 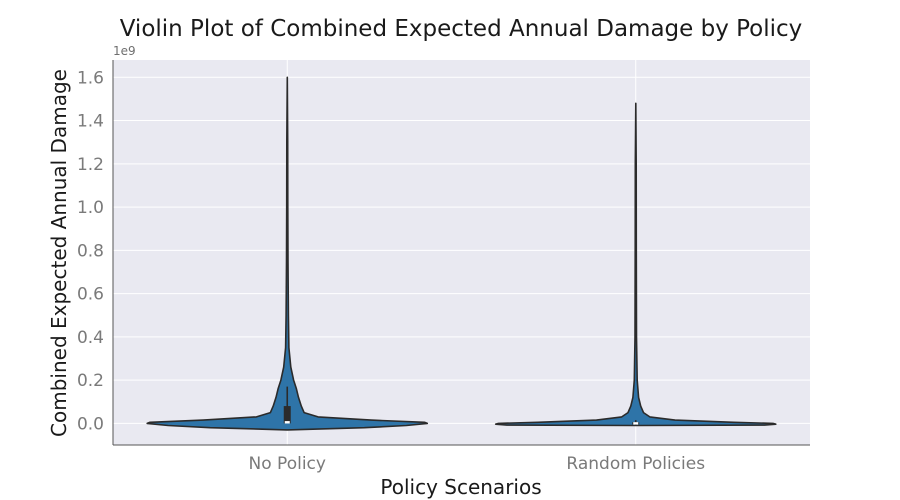 I want to click on iqr-box, so click(x=287, y=415).